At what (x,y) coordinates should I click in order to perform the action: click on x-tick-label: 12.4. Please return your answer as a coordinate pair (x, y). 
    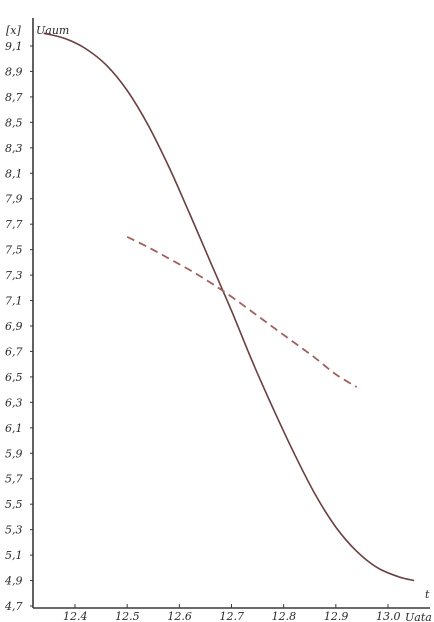
    Looking at the image, I should click on (75, 616).